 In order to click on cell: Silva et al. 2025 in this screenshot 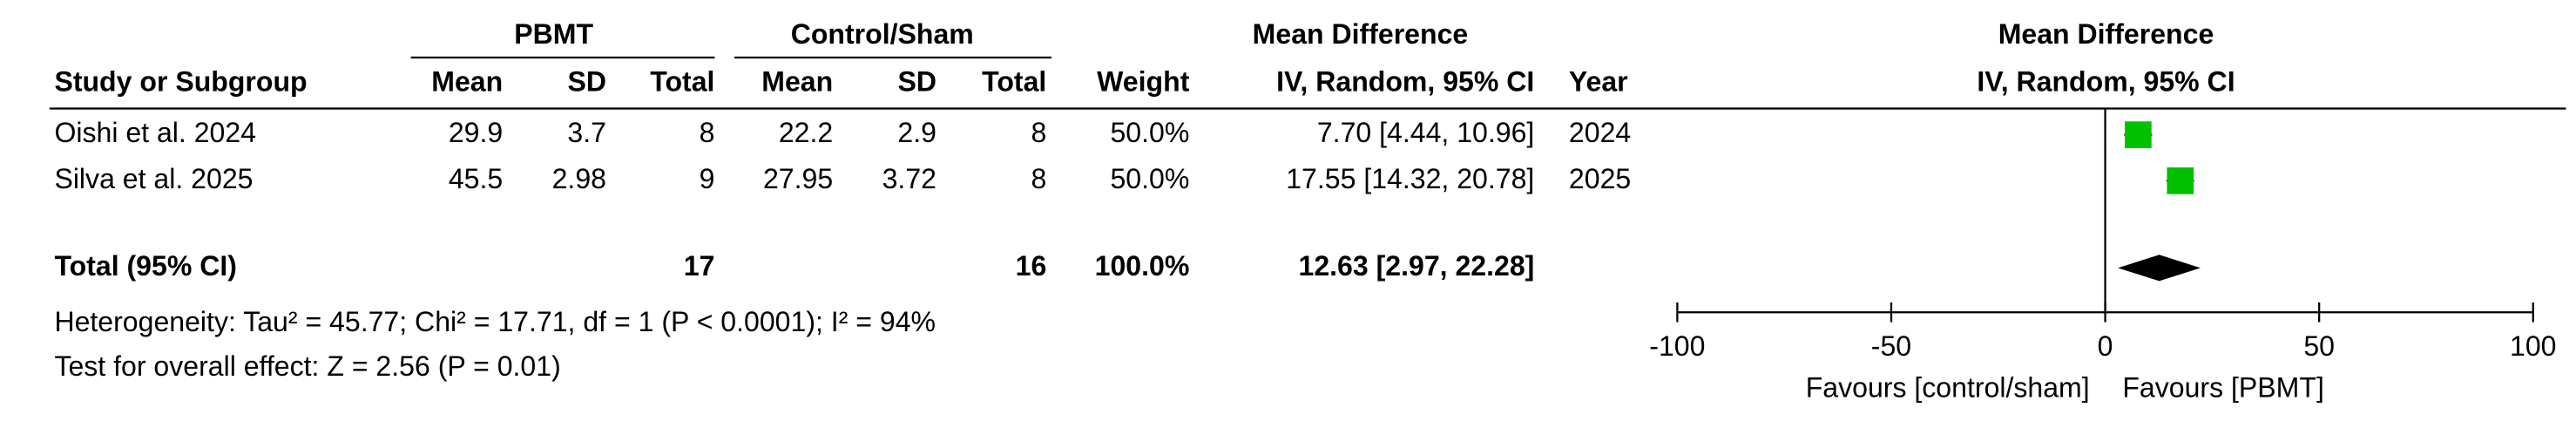, I will do `click(153, 178)`.